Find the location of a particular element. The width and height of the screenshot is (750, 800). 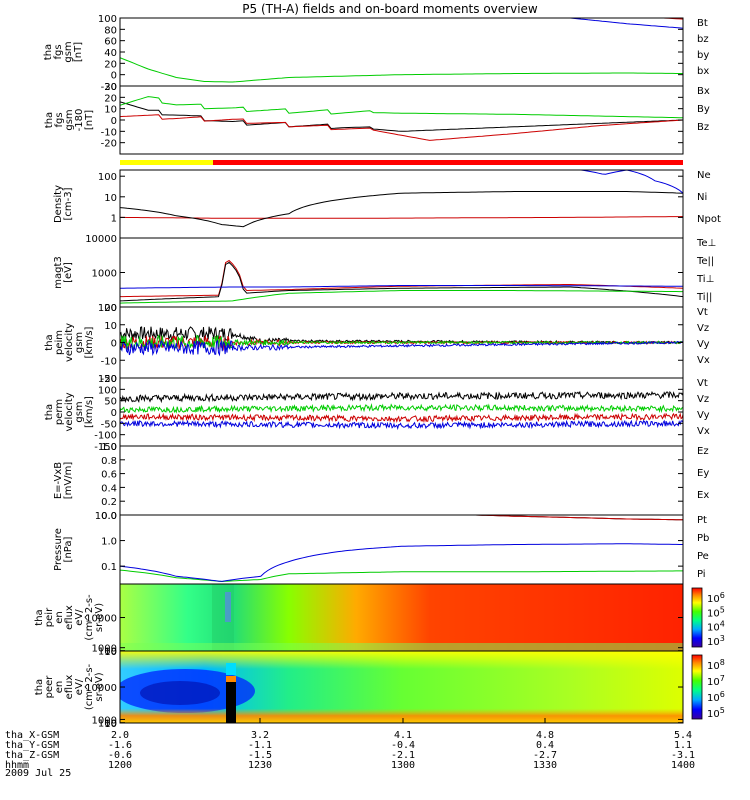

x-tick-label: -1.1 is located at coordinates (260, 745).